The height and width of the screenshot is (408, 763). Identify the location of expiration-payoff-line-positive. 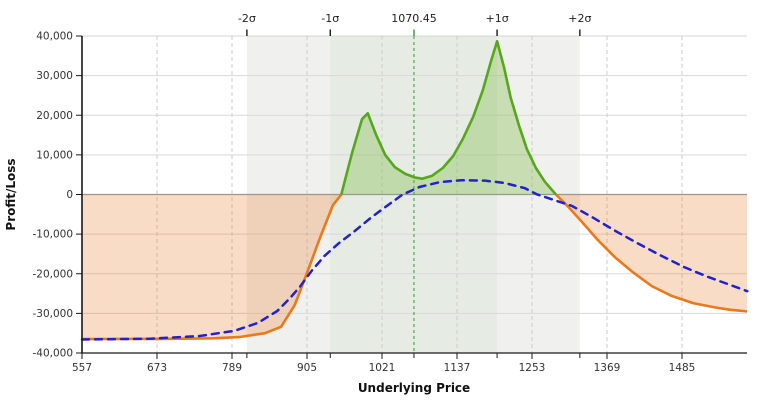
(448, 117).